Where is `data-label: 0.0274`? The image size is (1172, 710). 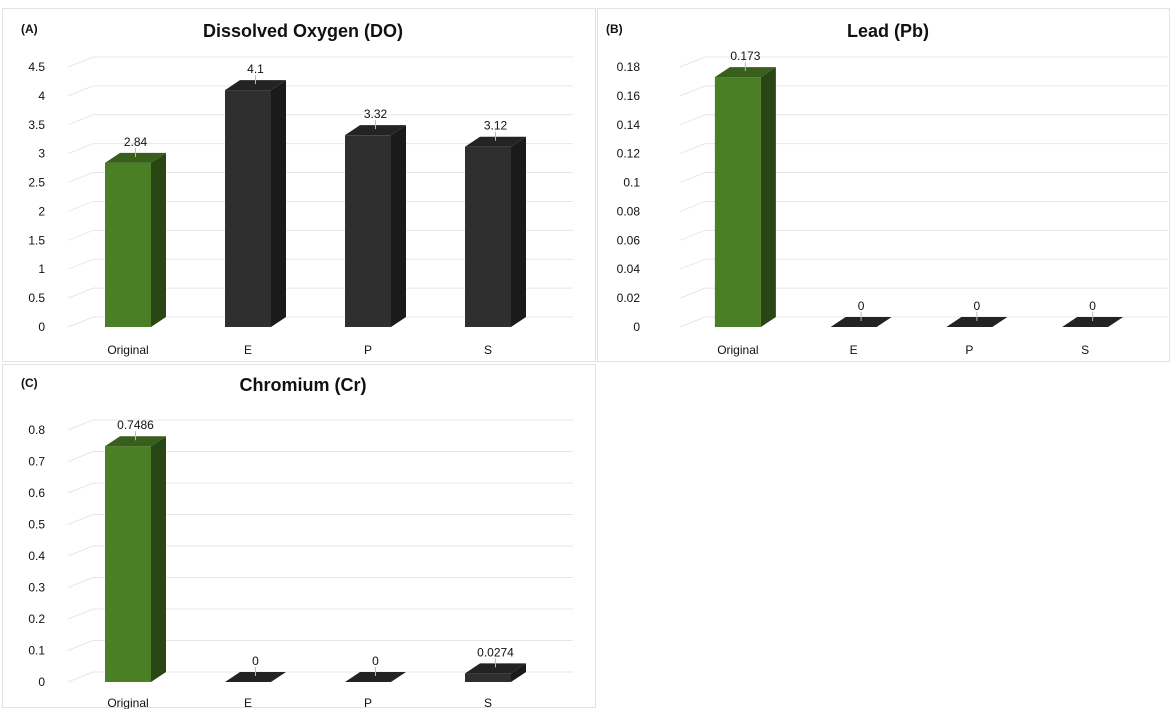 data-label: 0.0274 is located at coordinates (495, 652).